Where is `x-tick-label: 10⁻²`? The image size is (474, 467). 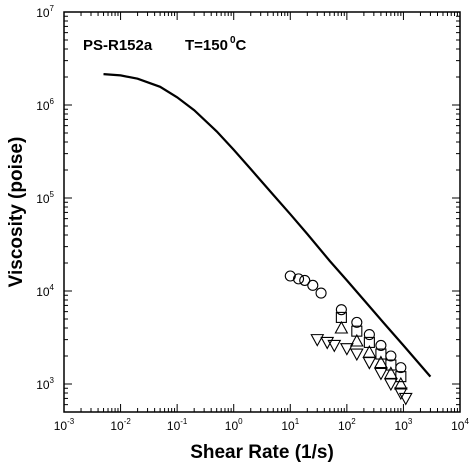 x-tick-label: 10⁻² is located at coordinates (120, 425).